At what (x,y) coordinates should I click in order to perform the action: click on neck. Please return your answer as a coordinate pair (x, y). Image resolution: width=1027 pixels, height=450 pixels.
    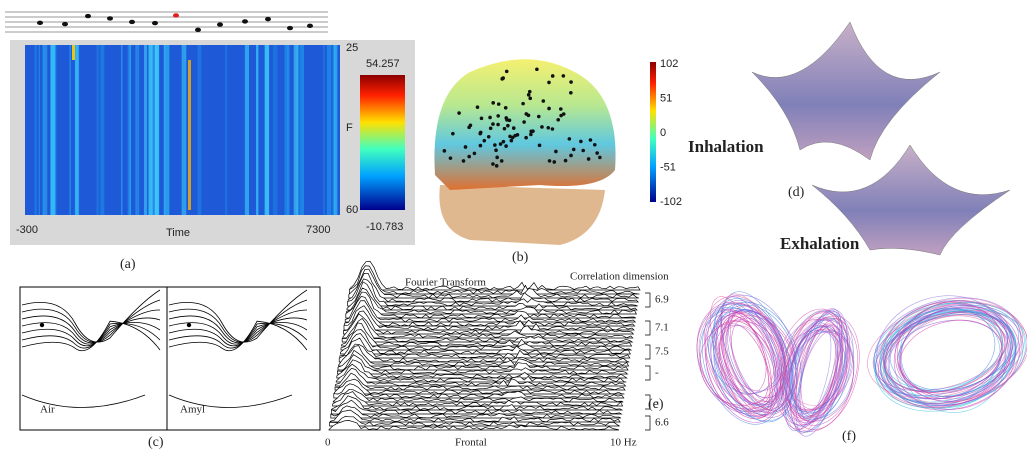
    Looking at the image, I should click on (522, 215).